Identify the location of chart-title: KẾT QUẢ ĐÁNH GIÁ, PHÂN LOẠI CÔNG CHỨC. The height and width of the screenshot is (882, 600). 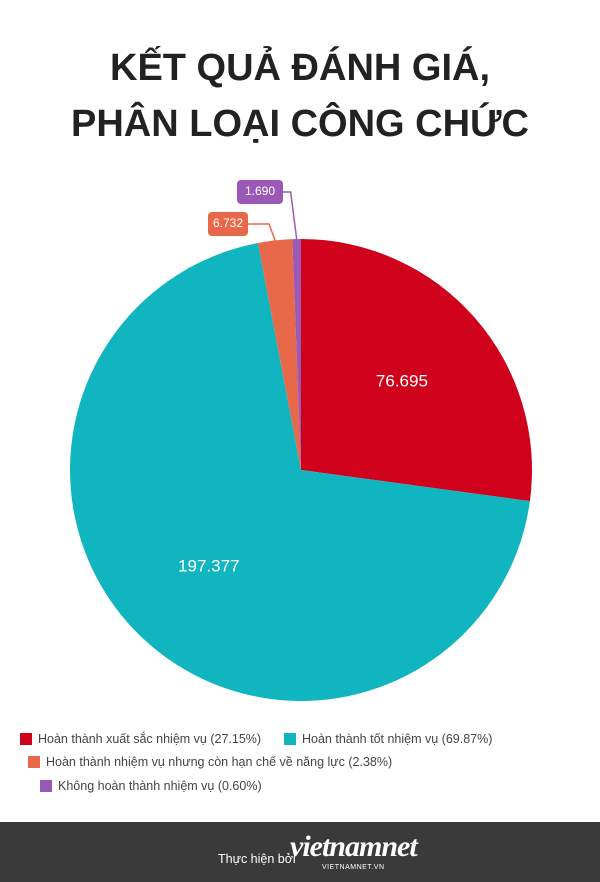
(300, 96).